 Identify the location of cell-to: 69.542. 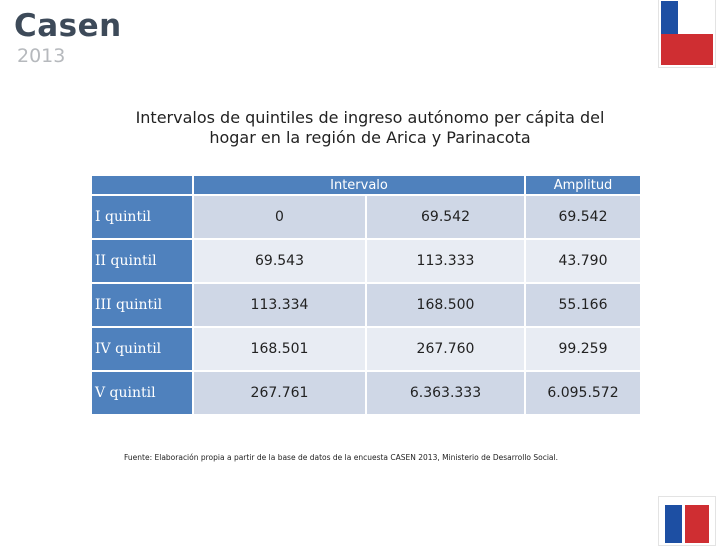
(445, 217).